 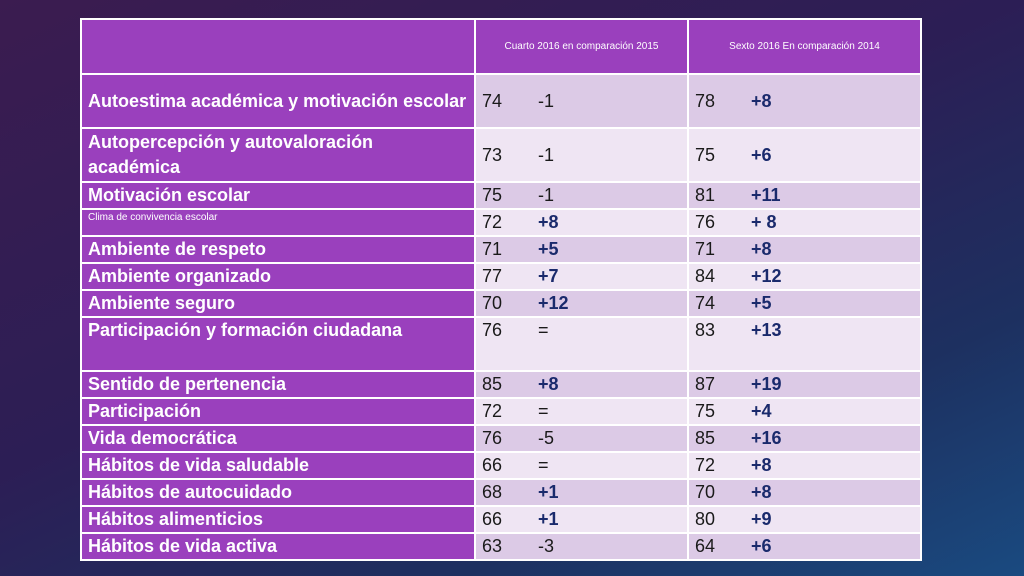 I want to click on table-row: Ambiente de respeto 71 +5 71 +8, so click(x=501, y=249).